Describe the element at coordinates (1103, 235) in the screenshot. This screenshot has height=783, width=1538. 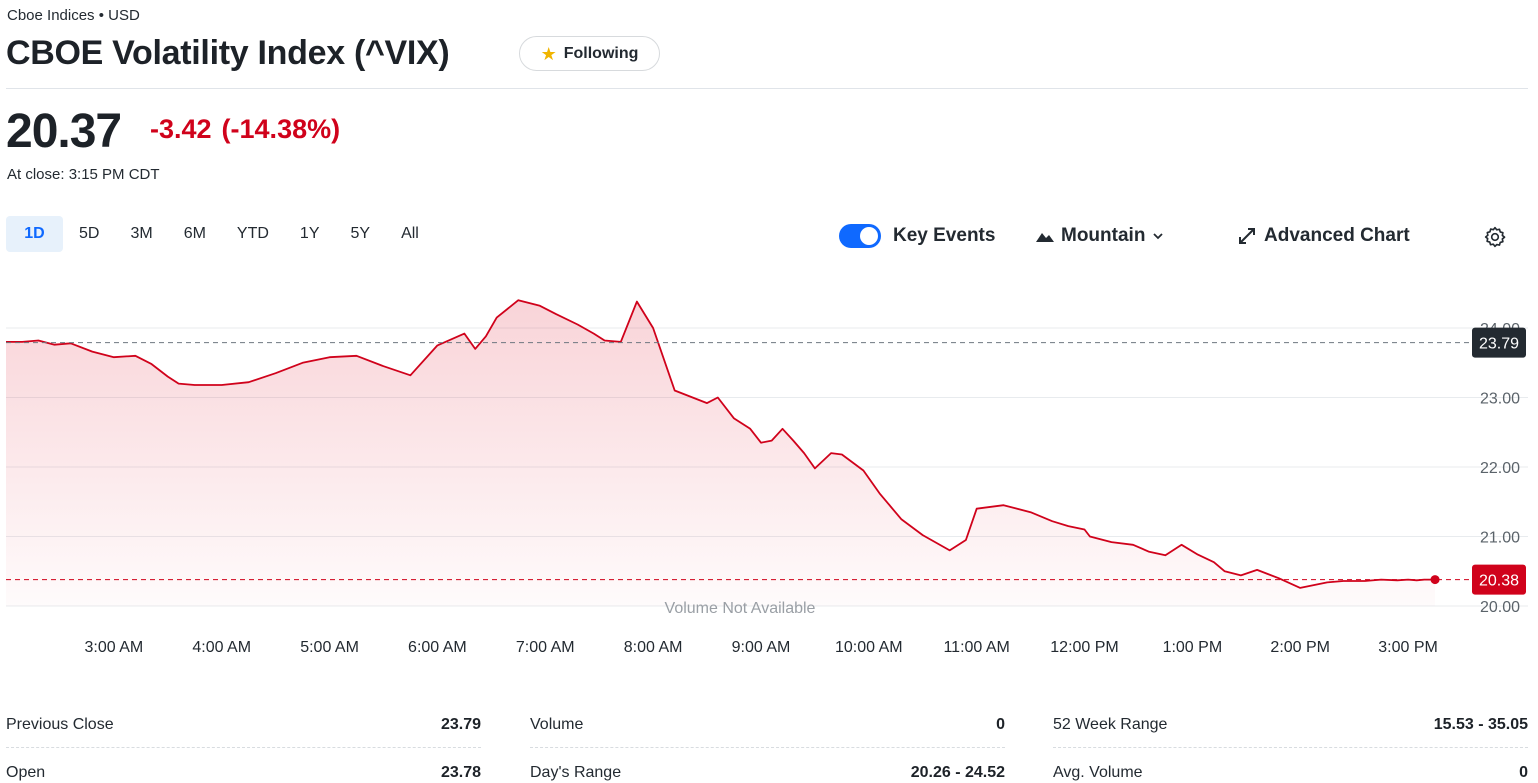
I see `chart-type-label: Mountain` at that location.